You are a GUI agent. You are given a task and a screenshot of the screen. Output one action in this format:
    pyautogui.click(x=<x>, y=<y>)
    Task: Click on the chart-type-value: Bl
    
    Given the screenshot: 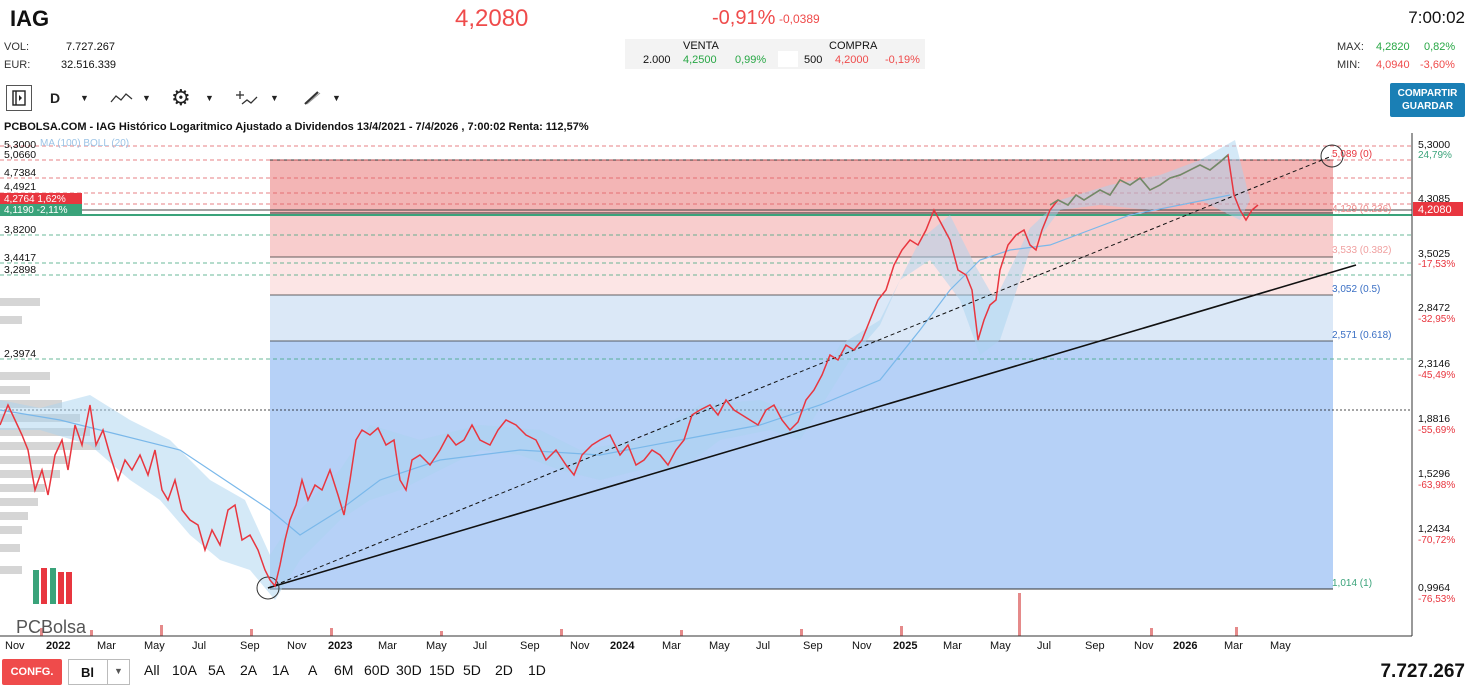 What is the action you would take?
    pyautogui.click(x=87, y=672)
    